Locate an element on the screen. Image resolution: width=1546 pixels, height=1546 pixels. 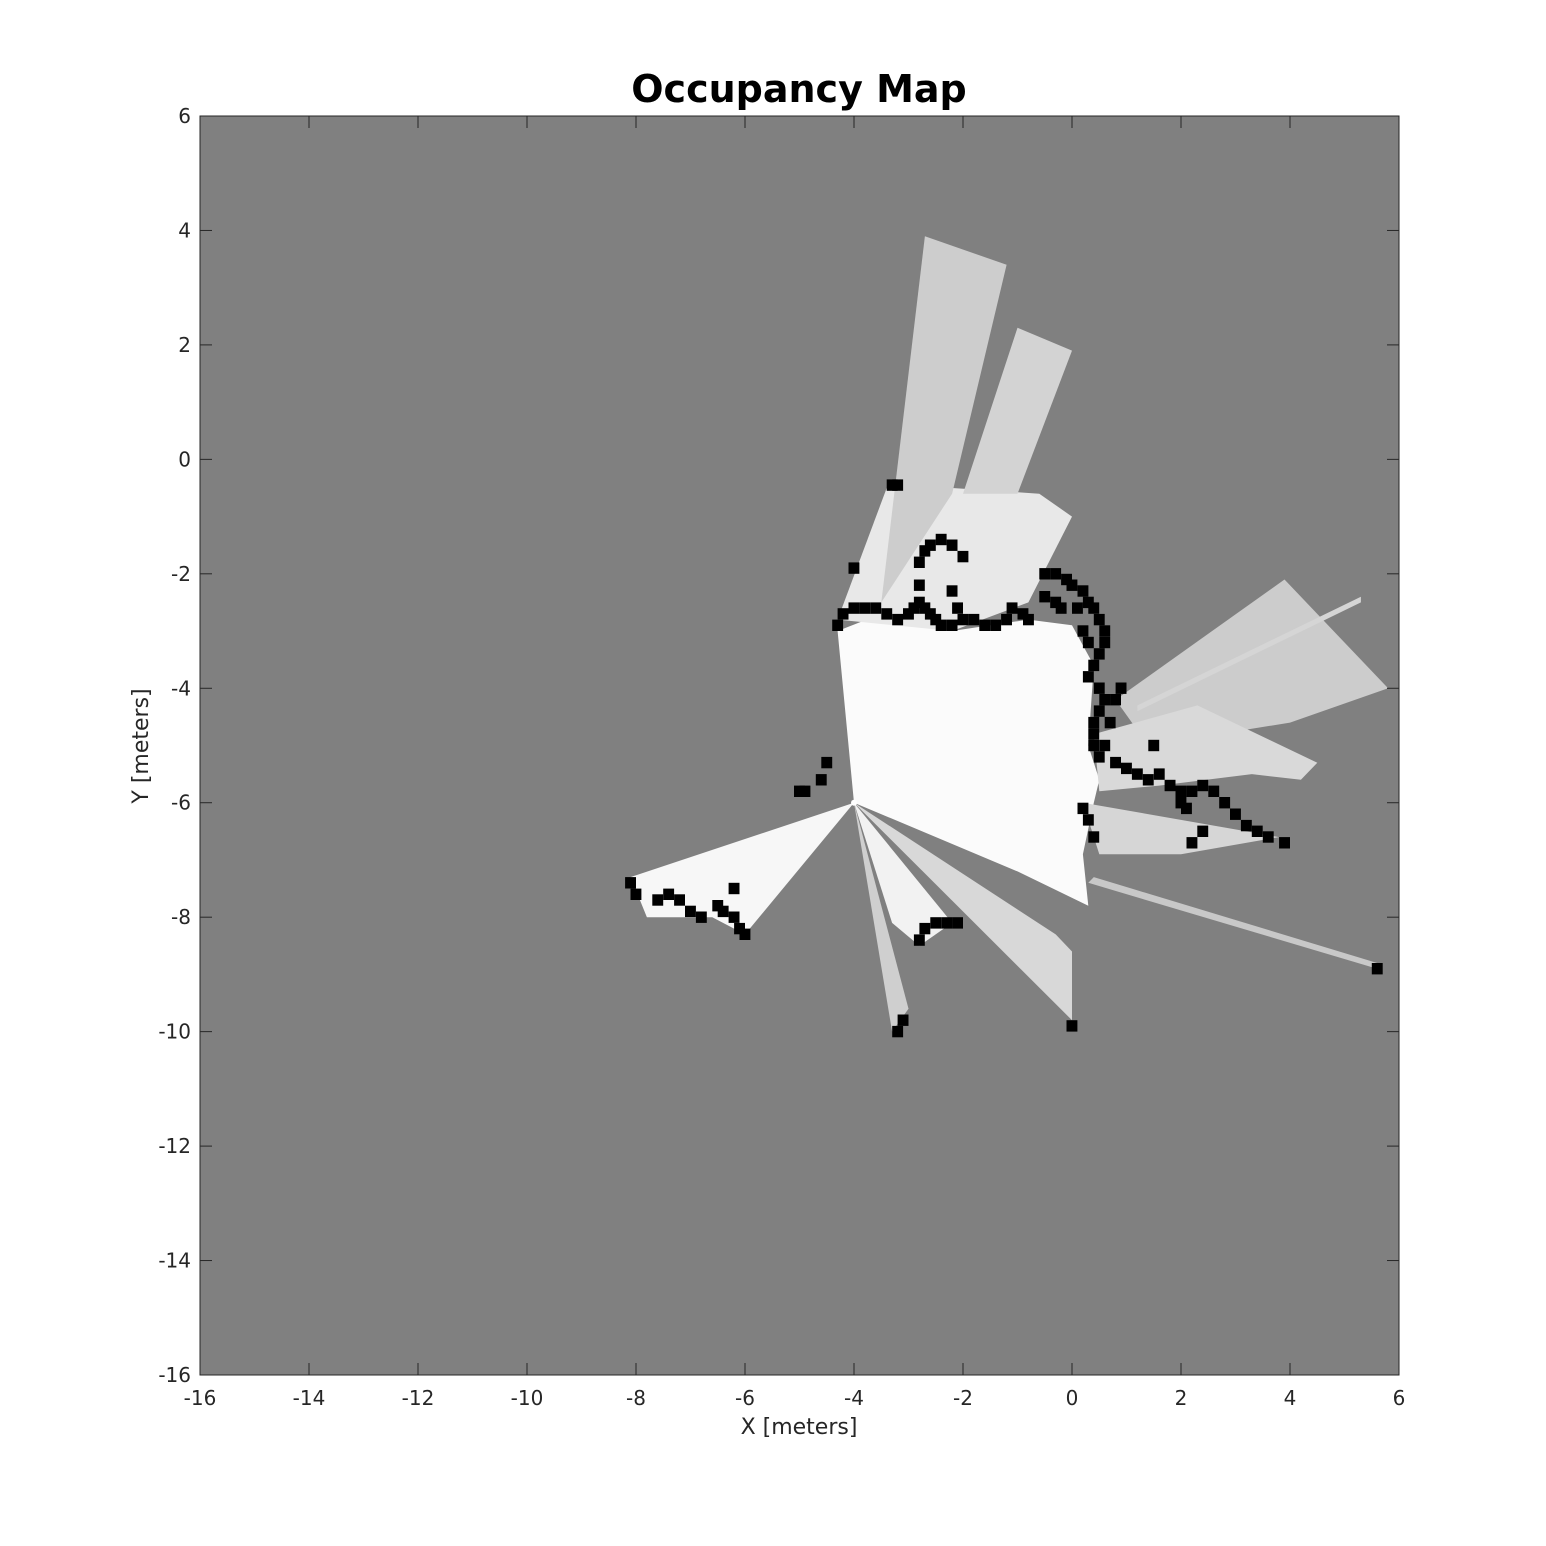
y-tick-label: -8 is located at coordinates (181, 917).